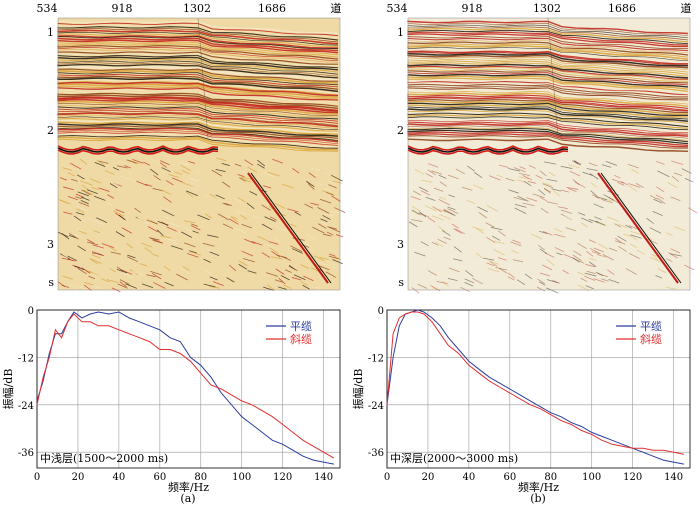  What do you see at coordinates (188, 498) in the screenshot?
I see `panel-label-a: (a)` at bounding box center [188, 498].